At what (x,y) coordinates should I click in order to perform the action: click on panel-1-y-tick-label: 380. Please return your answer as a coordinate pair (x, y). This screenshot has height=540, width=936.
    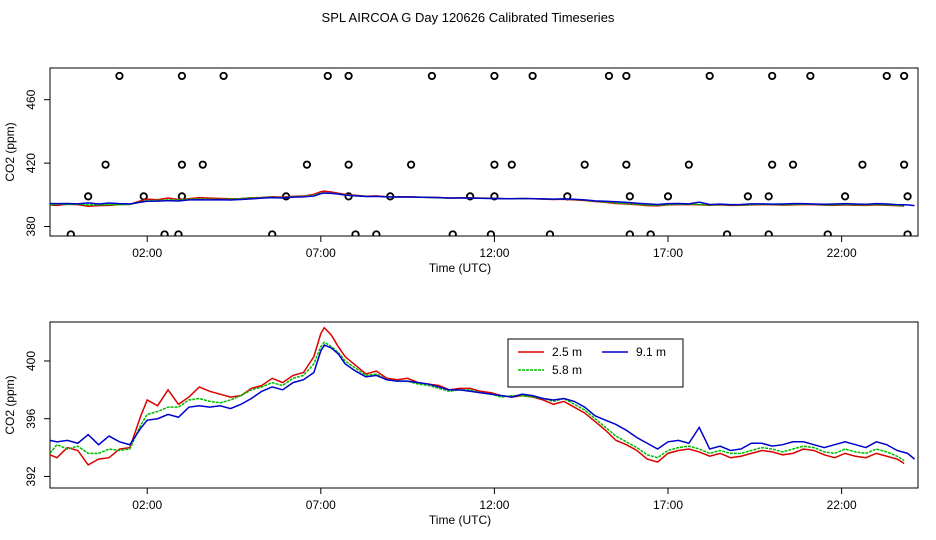
    Looking at the image, I should click on (31, 226).